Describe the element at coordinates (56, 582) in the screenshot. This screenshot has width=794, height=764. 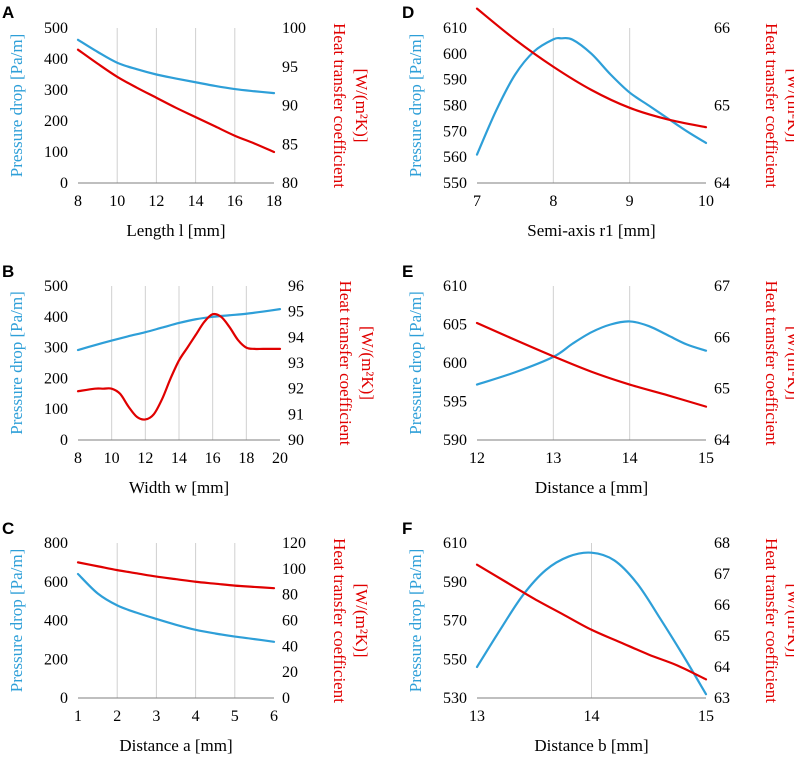
I see `panel-c-left-tick-label: 600` at that location.